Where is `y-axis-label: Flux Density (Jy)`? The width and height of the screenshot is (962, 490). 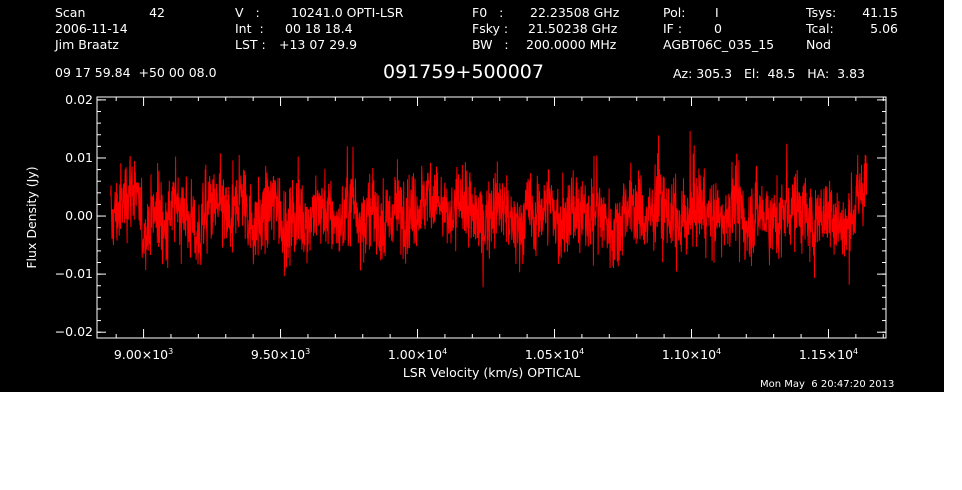
y-axis-label: Flux Density (Jy) is located at coordinates (31, 217).